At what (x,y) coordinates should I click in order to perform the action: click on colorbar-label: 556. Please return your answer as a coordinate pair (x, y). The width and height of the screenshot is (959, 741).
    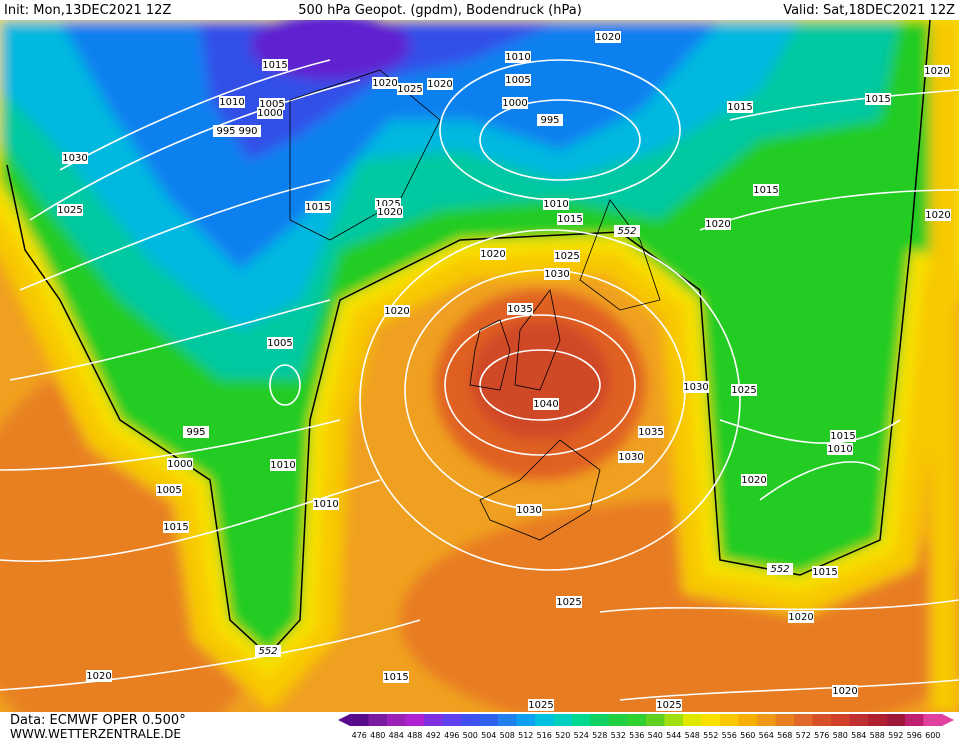
    Looking at the image, I should click on (729, 735).